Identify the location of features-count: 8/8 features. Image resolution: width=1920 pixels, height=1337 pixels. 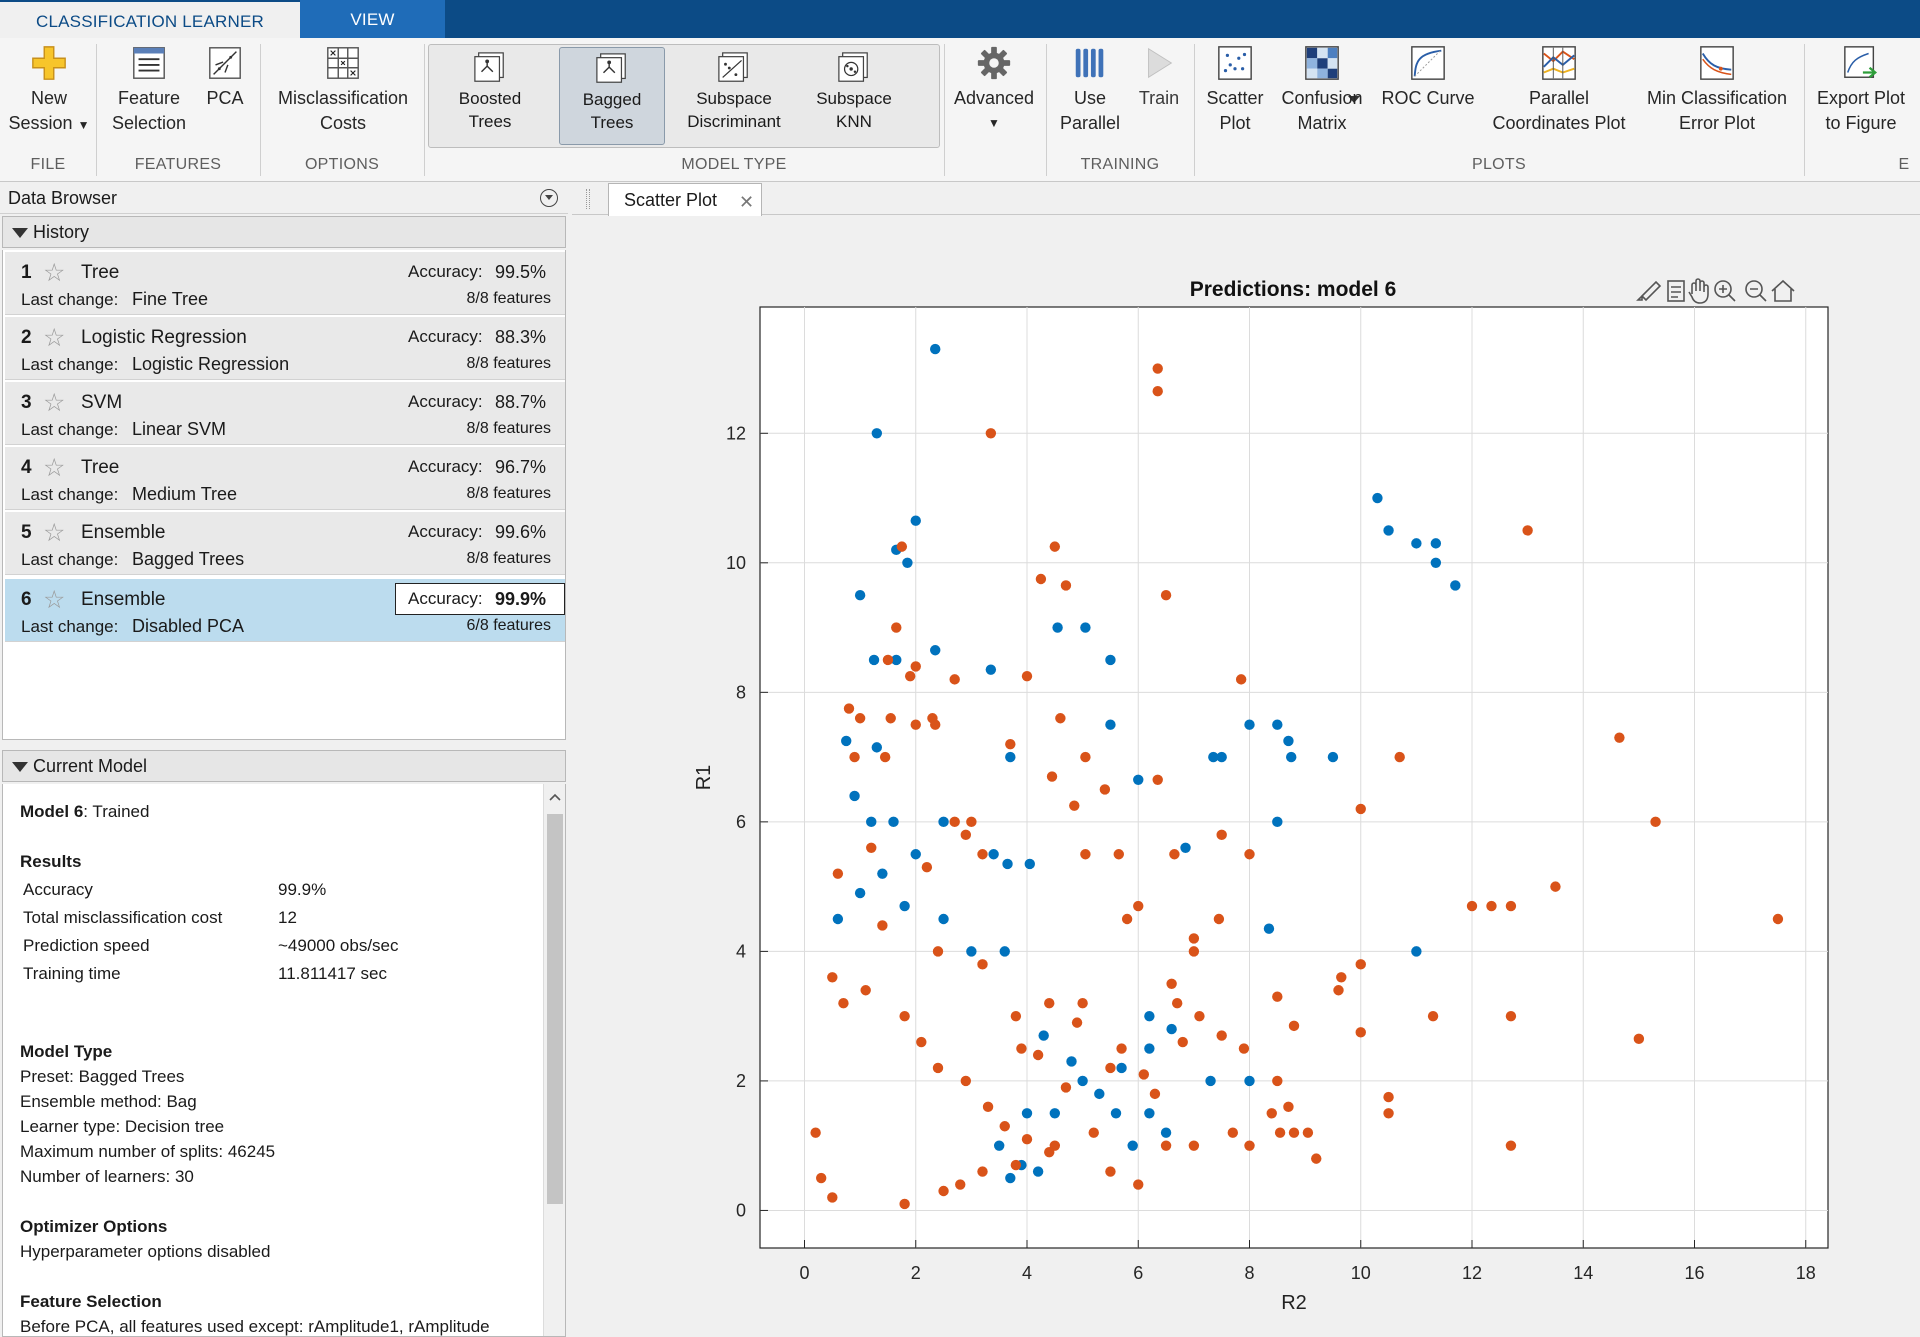
(509, 363).